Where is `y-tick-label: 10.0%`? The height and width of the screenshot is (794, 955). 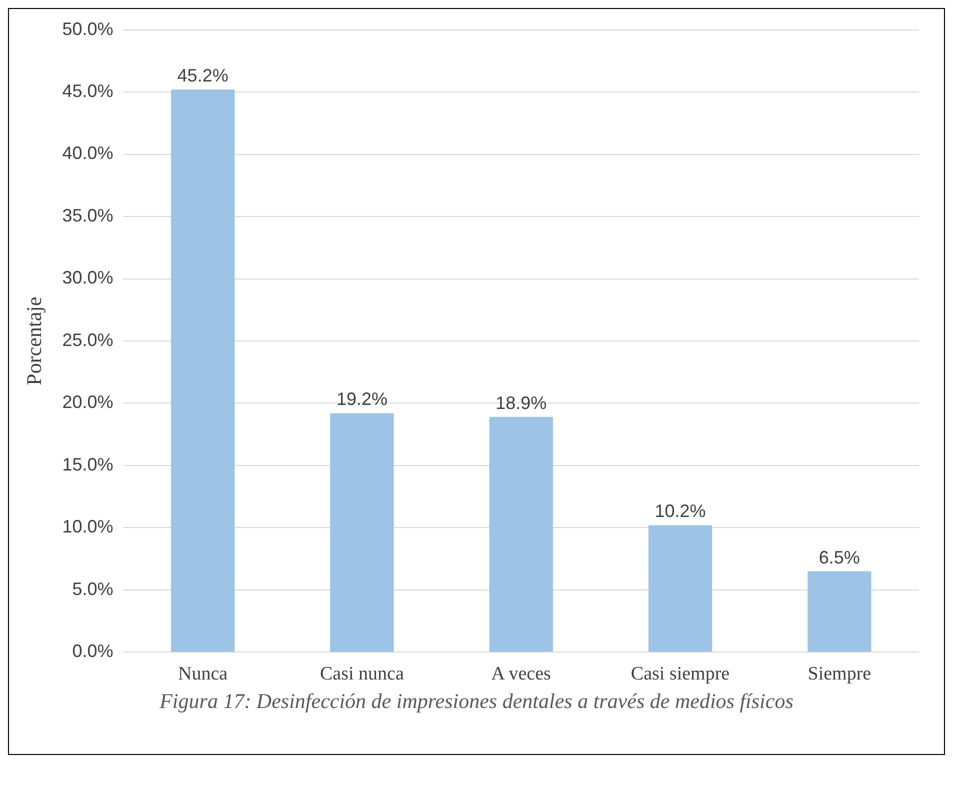
y-tick-label: 10.0% is located at coordinates (88, 526).